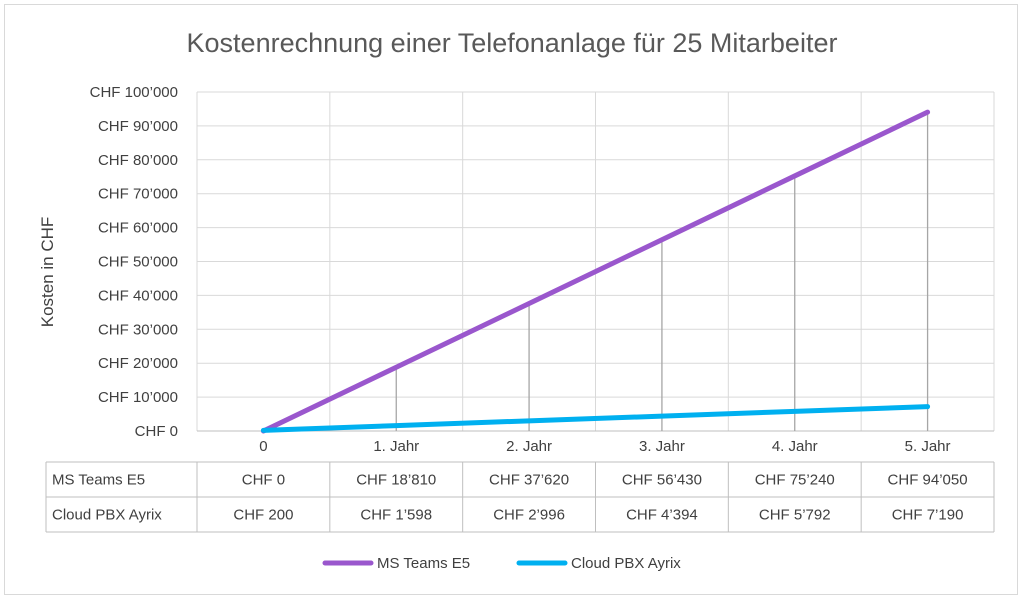 The width and height of the screenshot is (1024, 601). I want to click on table-row-header: MS Teams E5, so click(98, 480).